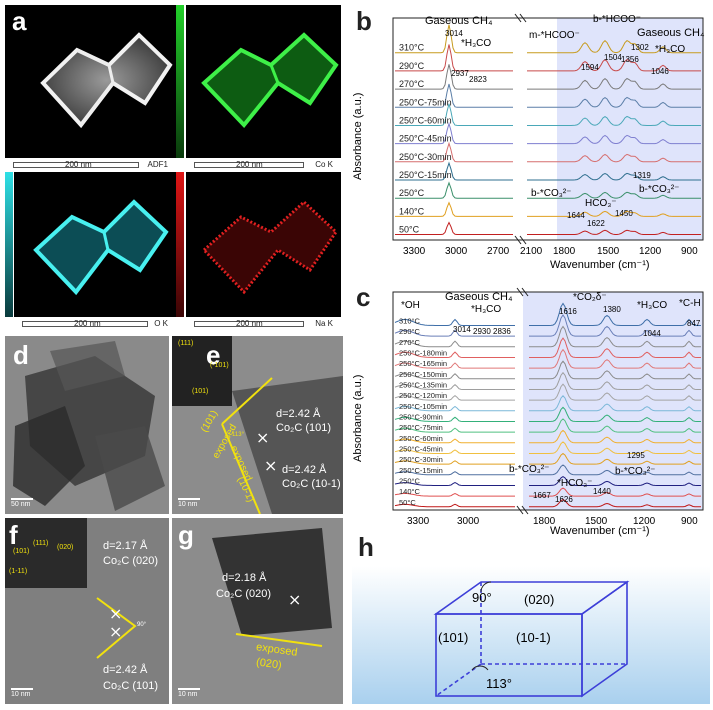  I want to click on o-colorbar, so click(9, 244).